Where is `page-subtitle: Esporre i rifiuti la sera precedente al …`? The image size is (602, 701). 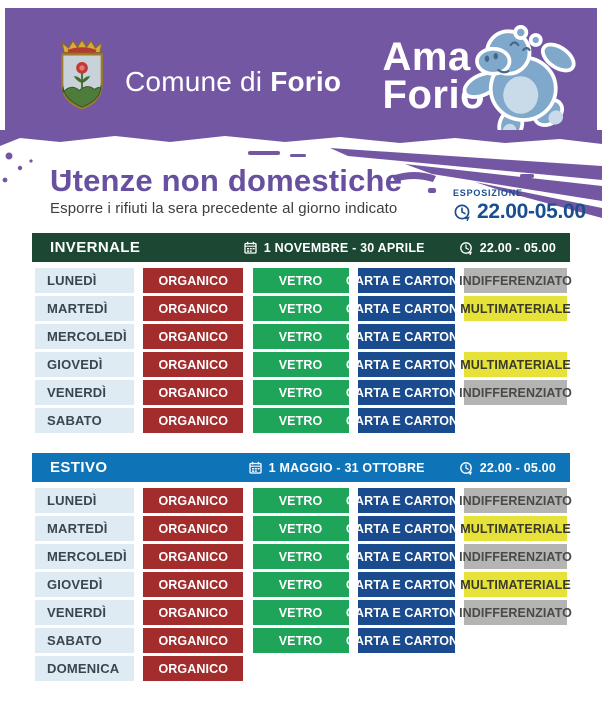 page-subtitle: Esporre i rifiuti la sera precedente al … is located at coordinates (224, 208).